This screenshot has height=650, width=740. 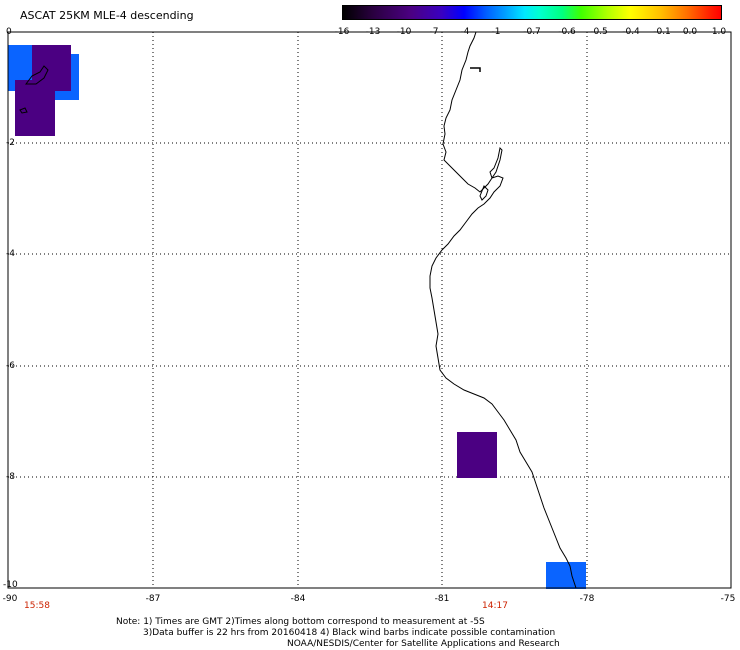 I want to click on x-tick-label: -90, so click(x=10, y=599).